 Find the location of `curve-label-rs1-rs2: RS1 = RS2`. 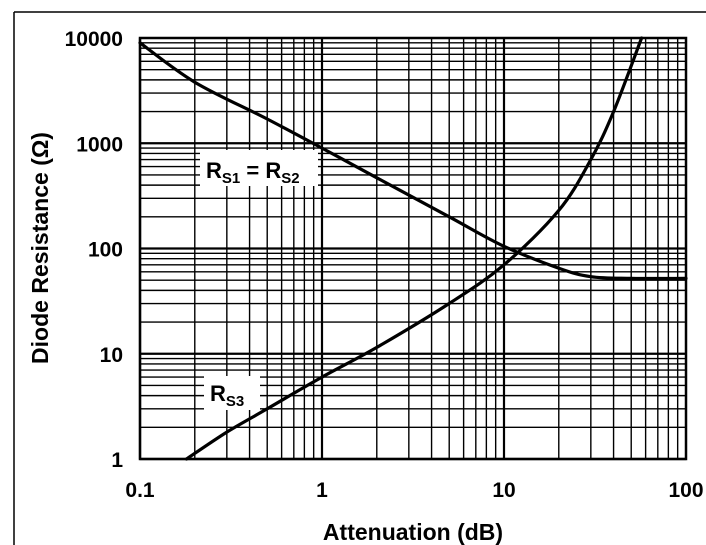

curve-label-rs1-rs2: RS1 = RS2 is located at coordinates (253, 172).